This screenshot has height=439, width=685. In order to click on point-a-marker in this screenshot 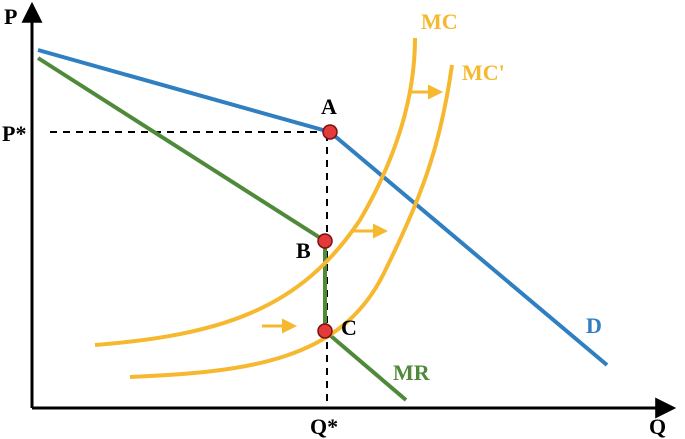, I will do `click(330, 132)`.